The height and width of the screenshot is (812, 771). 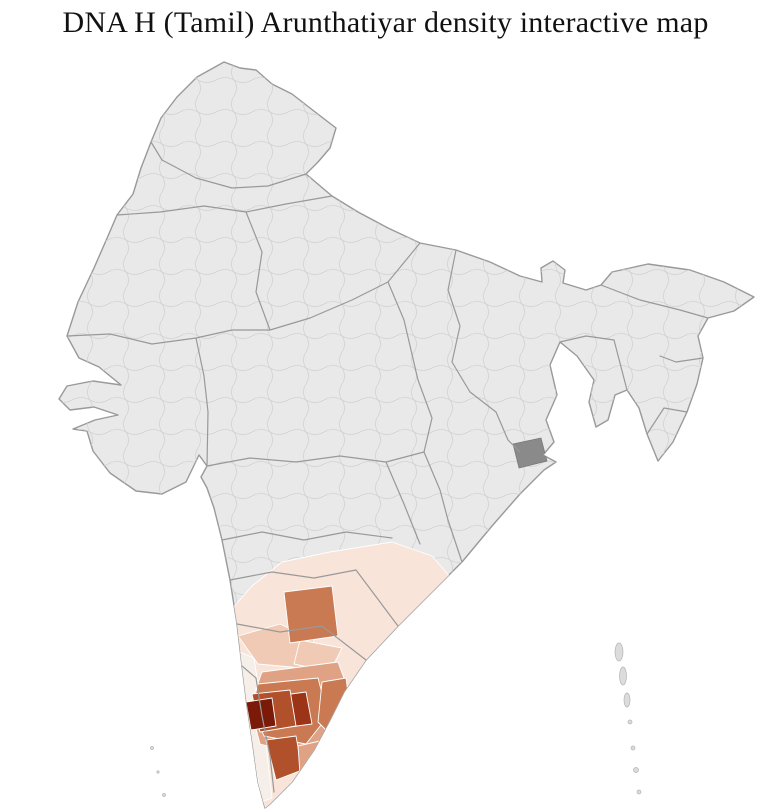 I want to click on district-region-tn-highest, so click(x=261, y=714).